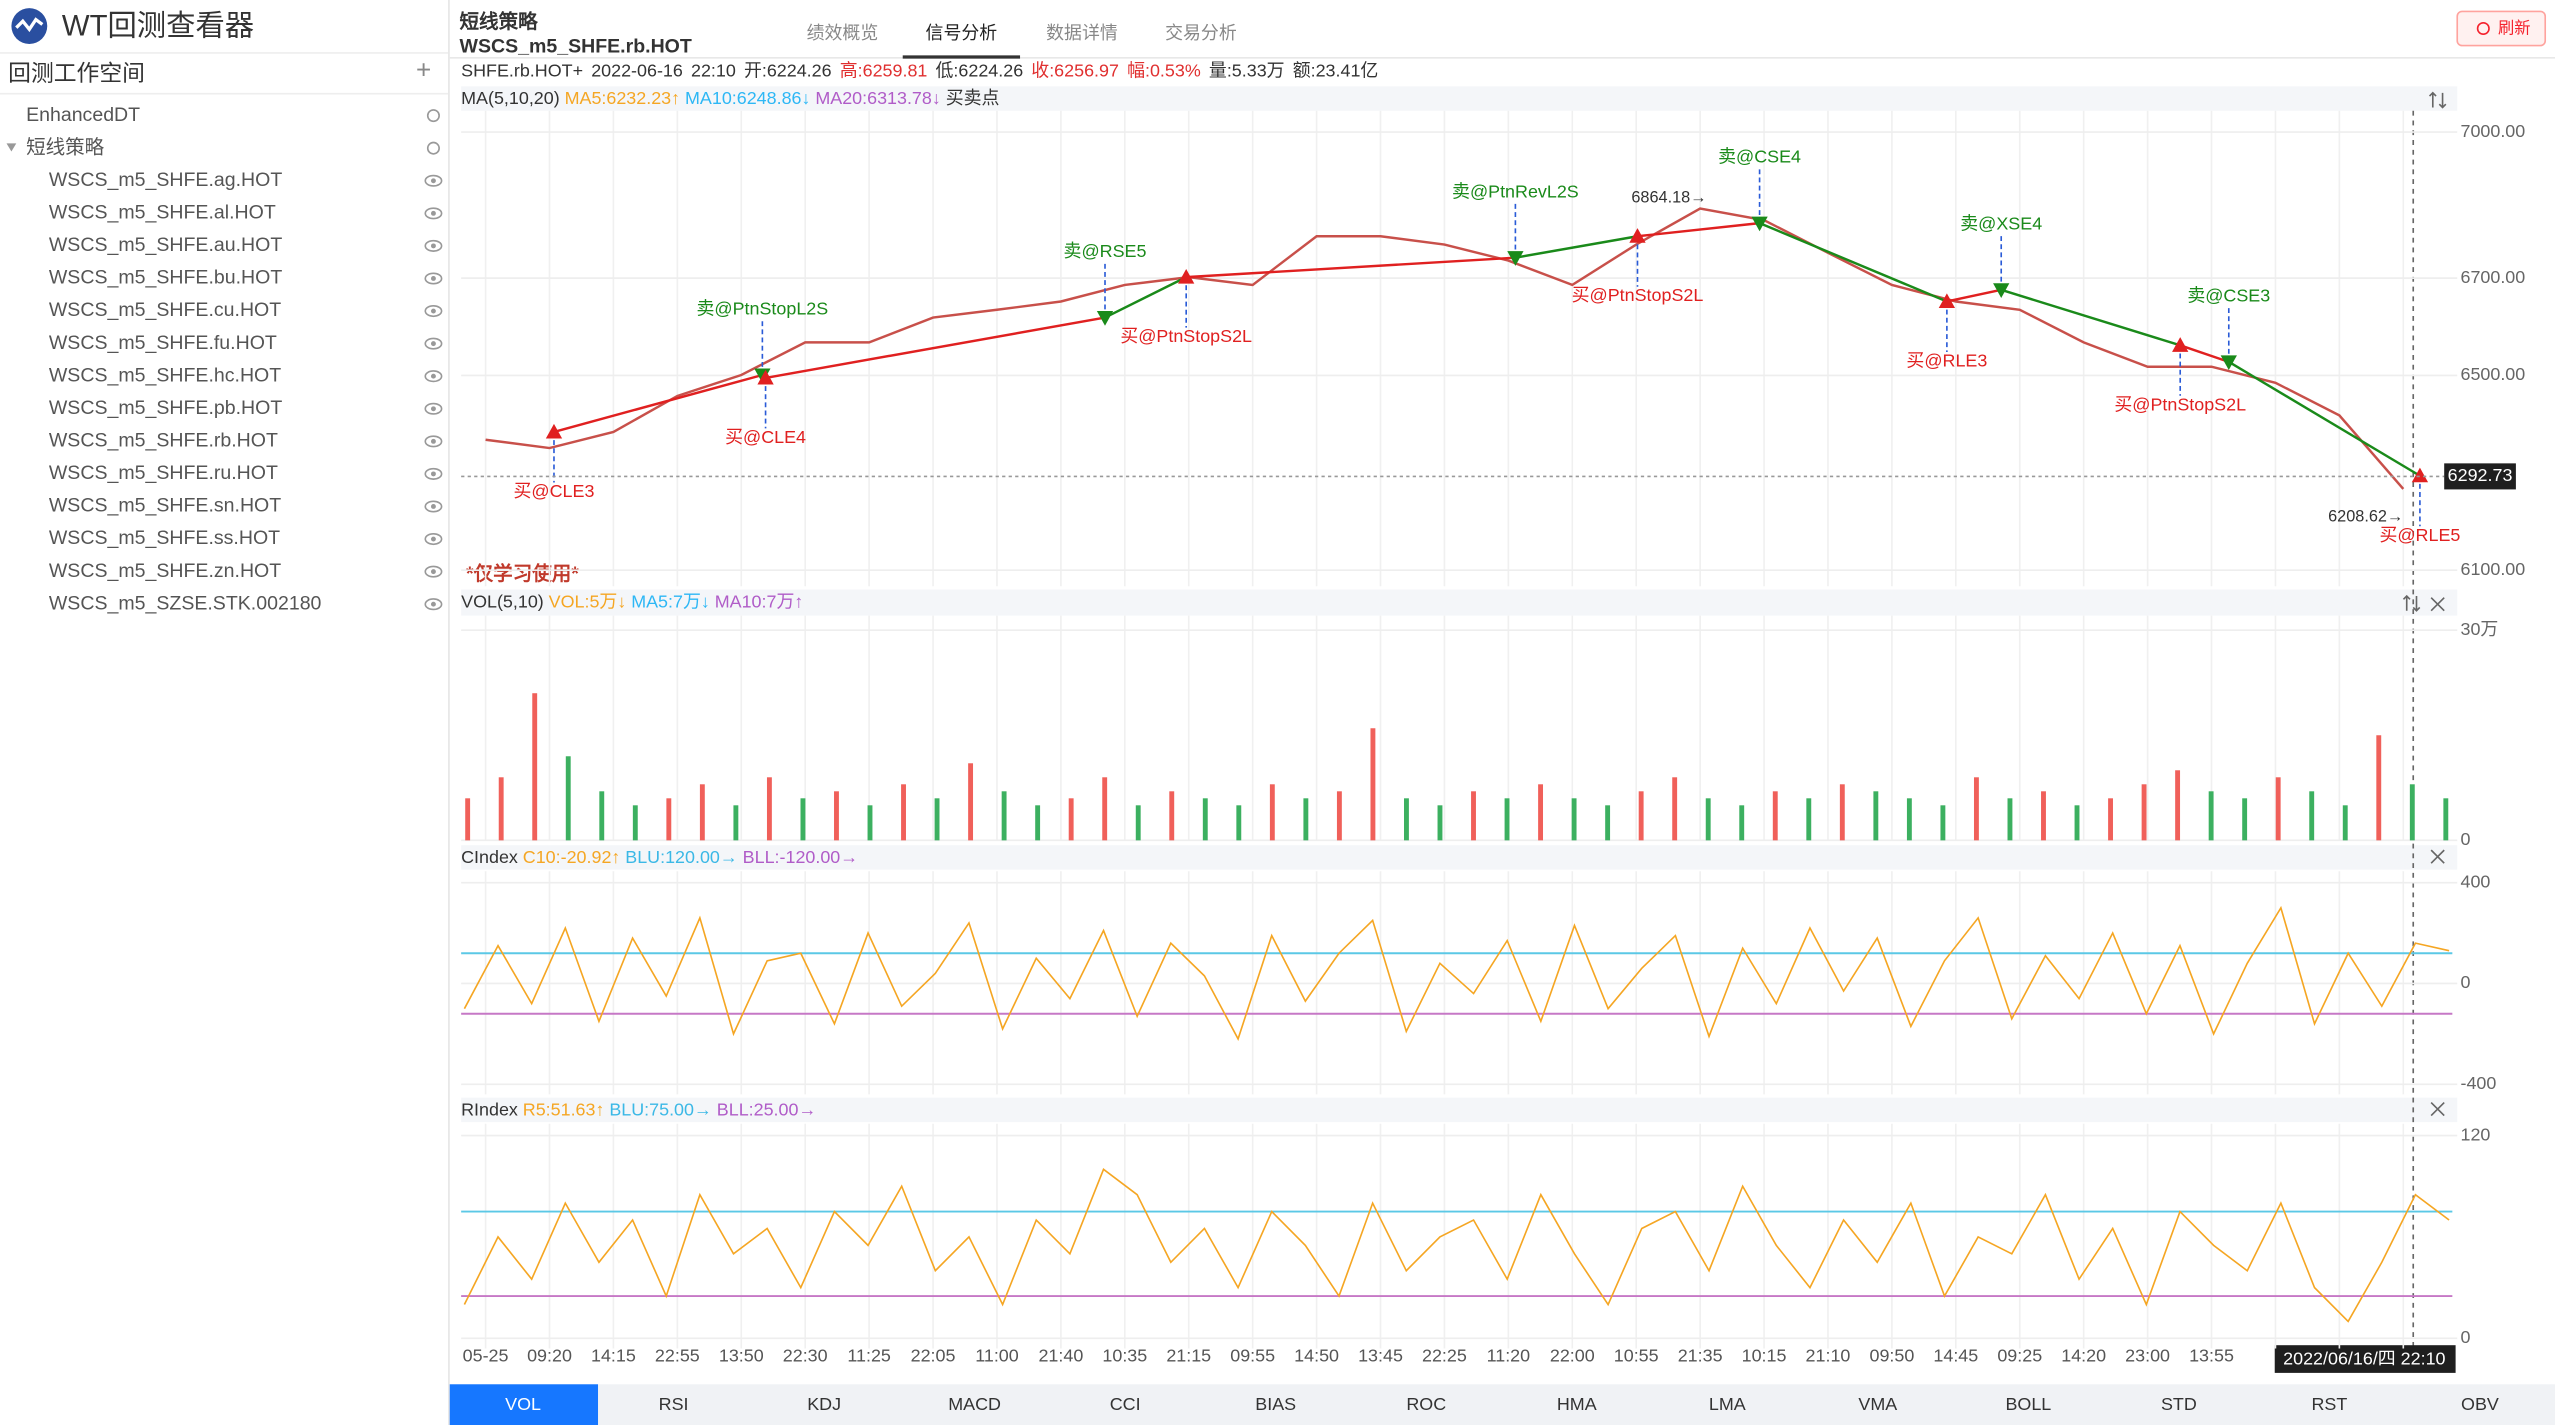 The height and width of the screenshot is (1425, 2555). Describe the element at coordinates (767, 1109) in the screenshot. I see `panel-legend: BLL:25.00→` at that location.